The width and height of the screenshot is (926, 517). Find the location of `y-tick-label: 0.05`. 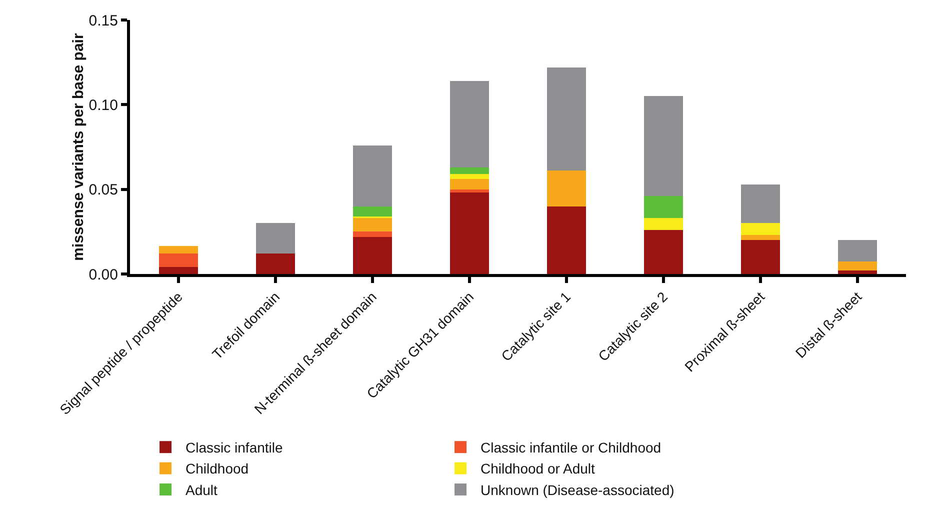

y-tick-label: 0.05 is located at coordinates (103, 190).